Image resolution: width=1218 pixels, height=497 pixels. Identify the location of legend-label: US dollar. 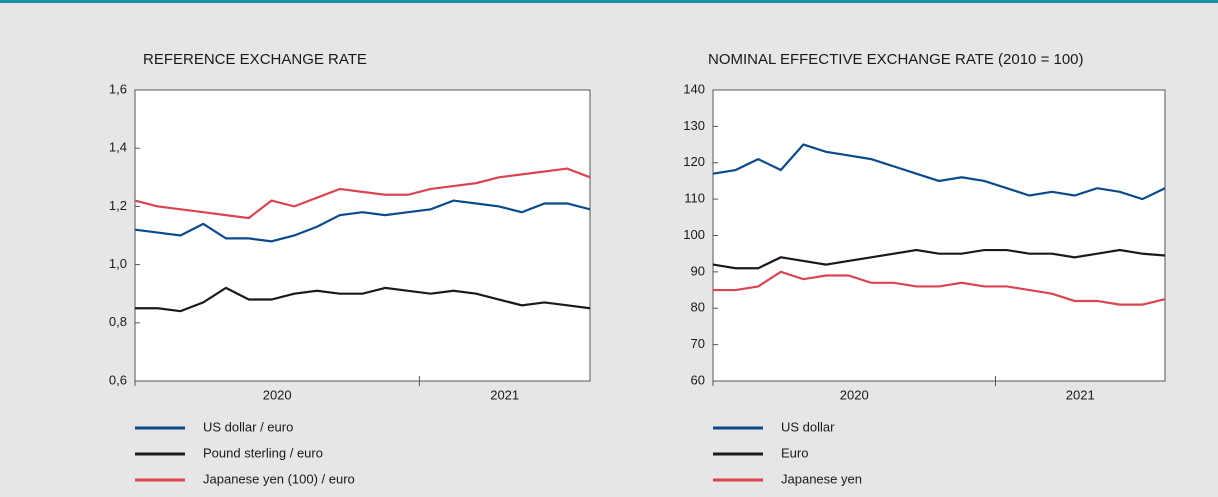
(808, 426).